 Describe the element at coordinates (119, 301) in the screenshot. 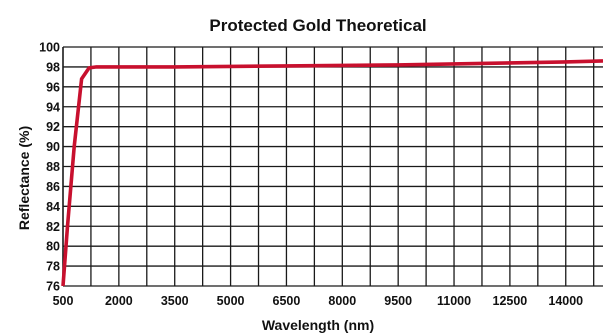

I see `x-tick-label-1: 2000` at that location.